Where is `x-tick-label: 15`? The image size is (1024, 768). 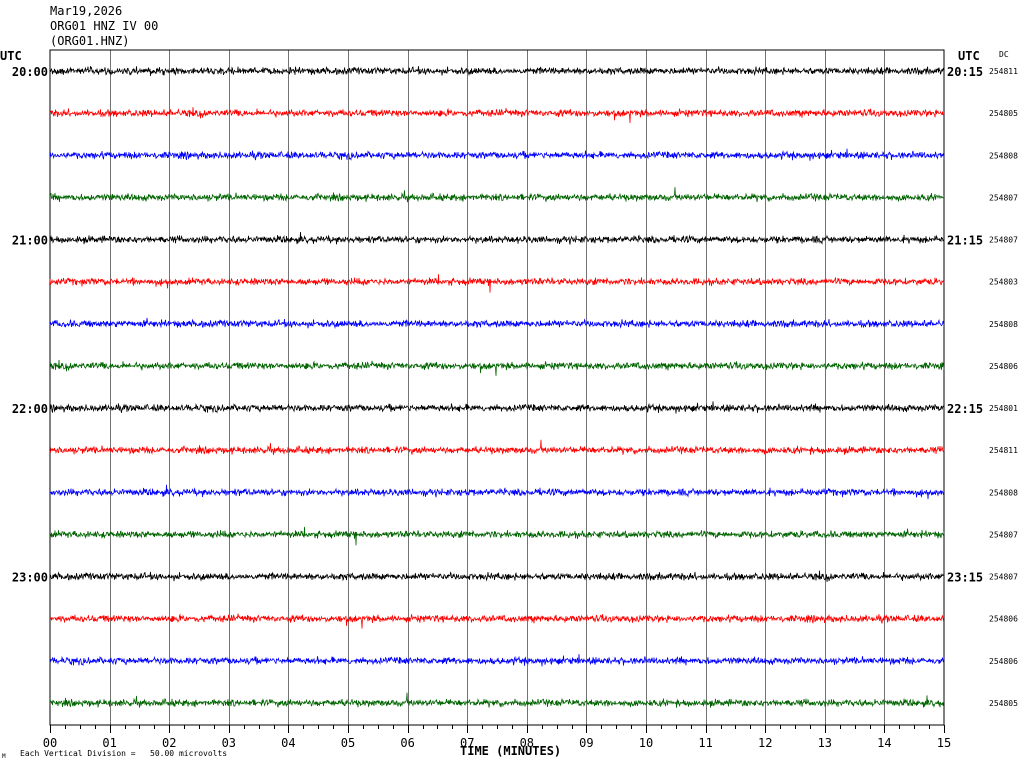 x-tick-label: 15 is located at coordinates (944, 743).